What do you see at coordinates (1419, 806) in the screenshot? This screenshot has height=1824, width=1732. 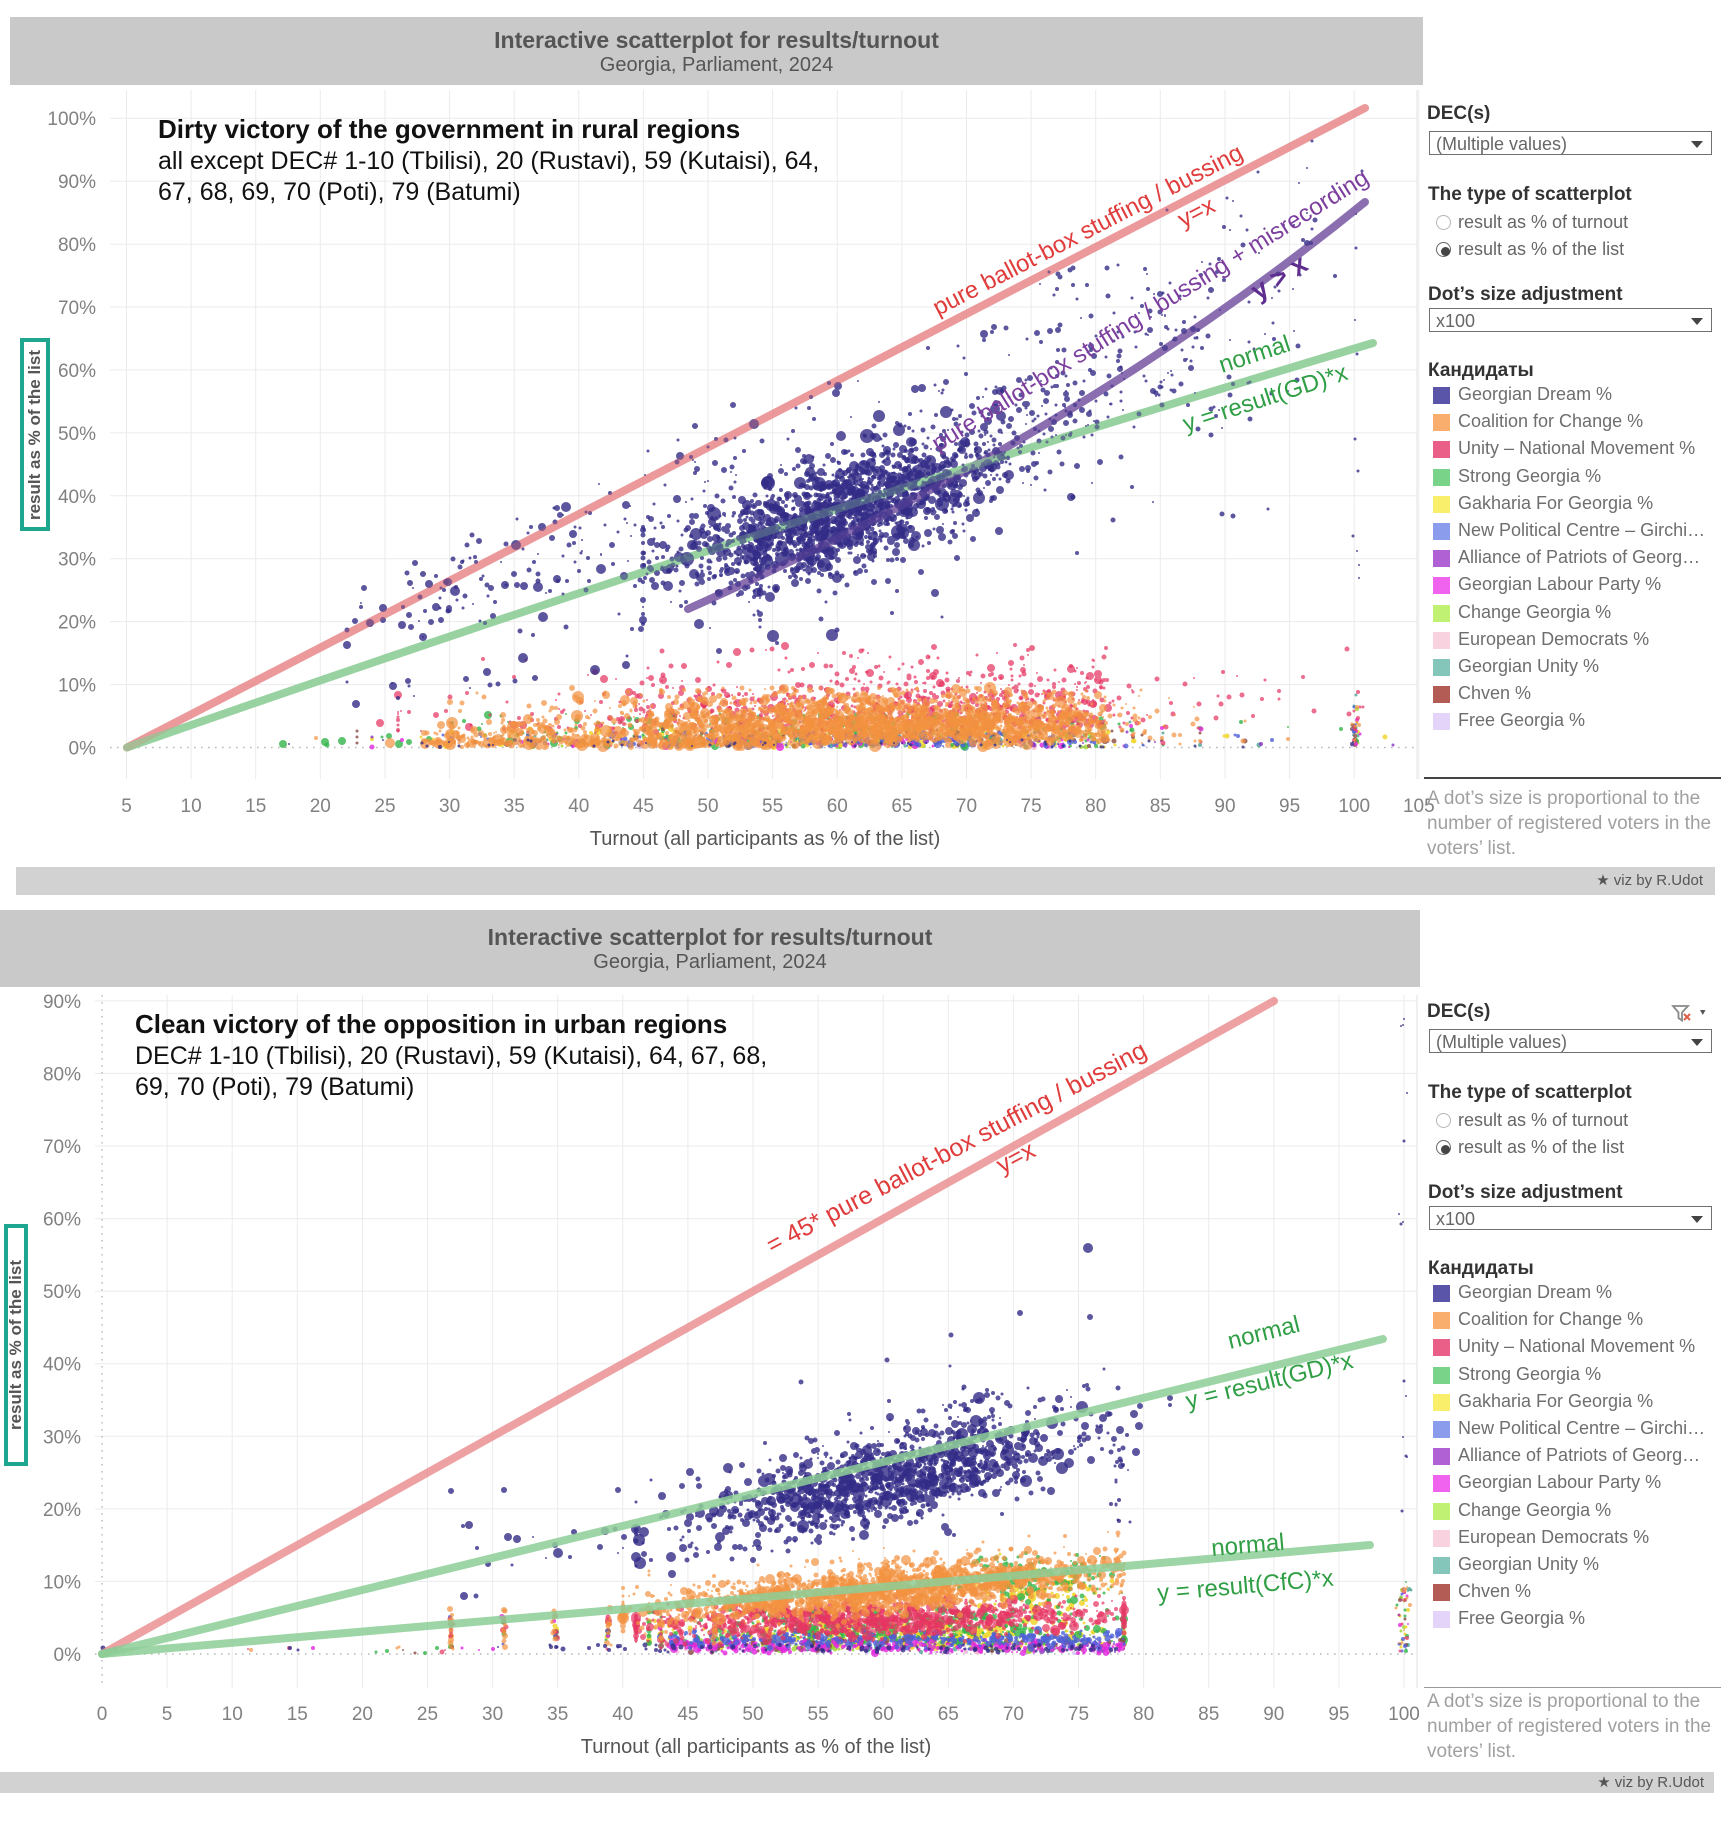 I see `svg-text: 105` at bounding box center [1419, 806].